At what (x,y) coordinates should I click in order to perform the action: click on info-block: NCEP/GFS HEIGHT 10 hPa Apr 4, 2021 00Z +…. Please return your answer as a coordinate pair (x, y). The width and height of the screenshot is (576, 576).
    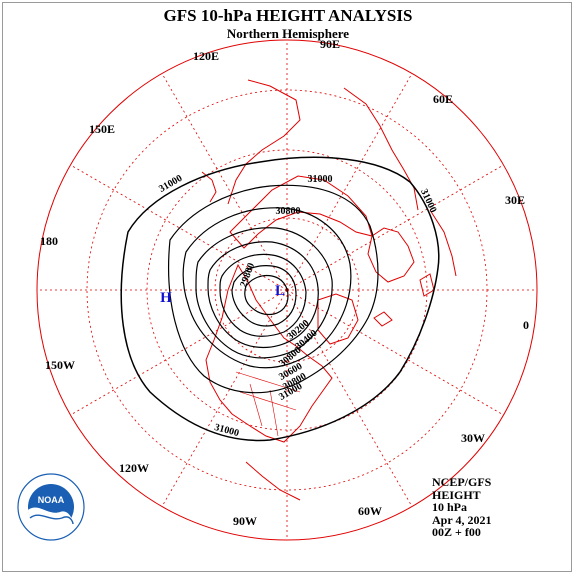
    Looking at the image, I should click on (461, 507).